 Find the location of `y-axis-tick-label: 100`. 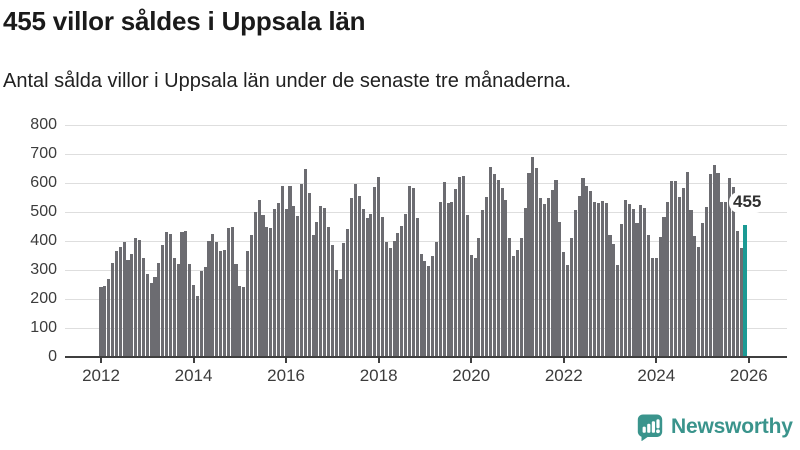

y-axis-tick-label: 100 is located at coordinates (43, 327).